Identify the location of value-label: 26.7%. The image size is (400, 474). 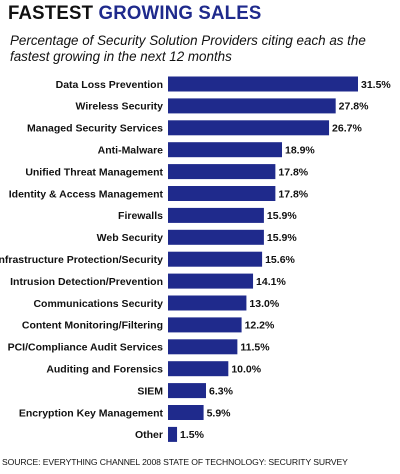
(347, 129).